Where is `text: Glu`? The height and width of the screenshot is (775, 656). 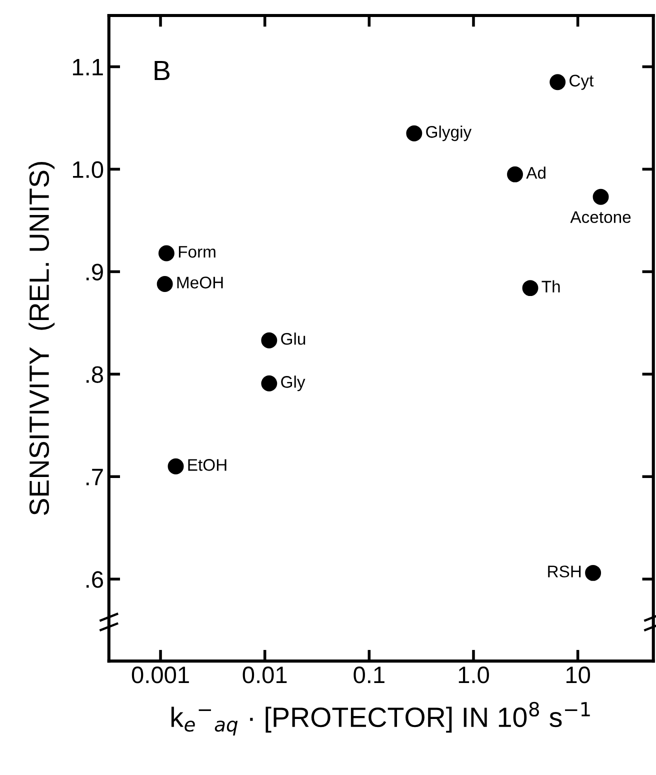 text: Glu is located at coordinates (293, 338).